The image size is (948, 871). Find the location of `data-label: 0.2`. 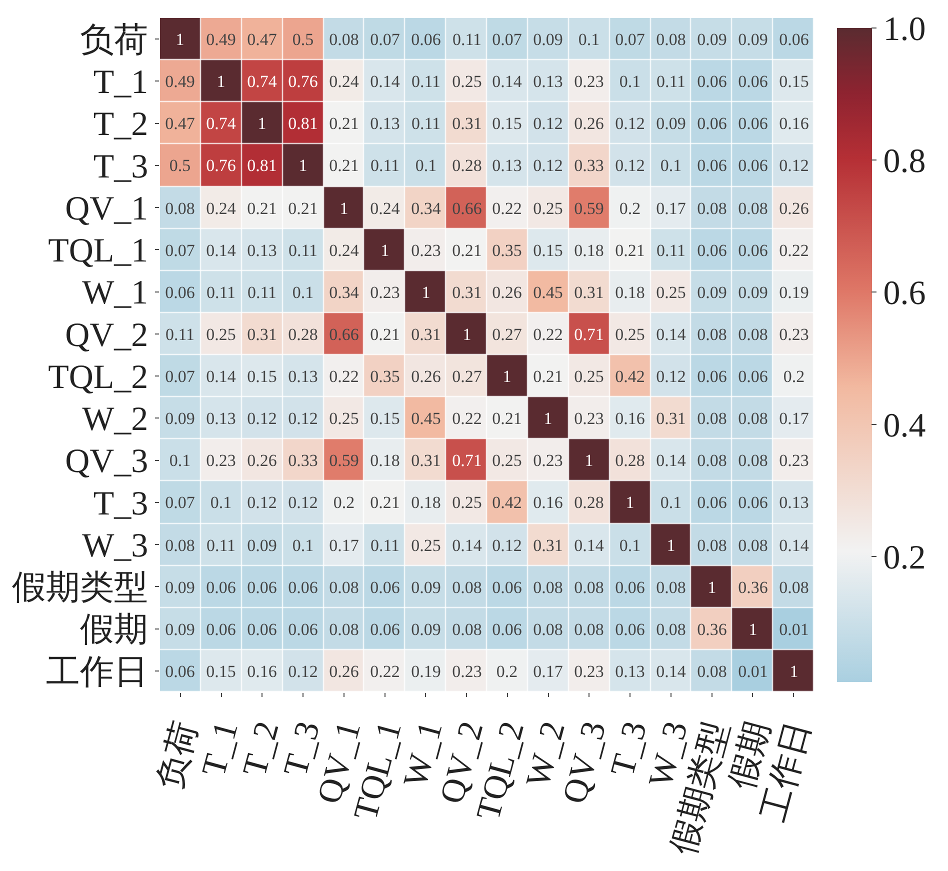

data-label: 0.2 is located at coordinates (794, 376).